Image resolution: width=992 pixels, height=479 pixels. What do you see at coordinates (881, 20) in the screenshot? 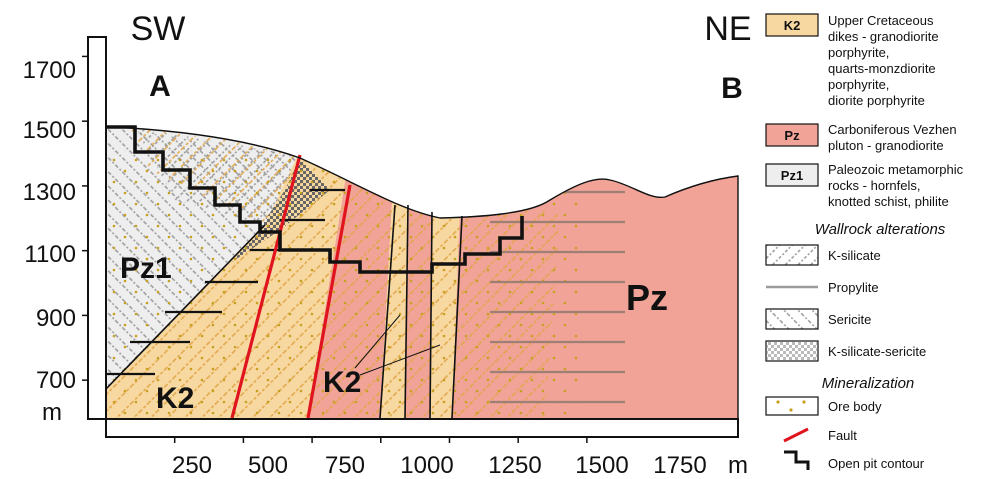
I see `legend-k2-line-1: Upper Cretaceous` at bounding box center [881, 20].